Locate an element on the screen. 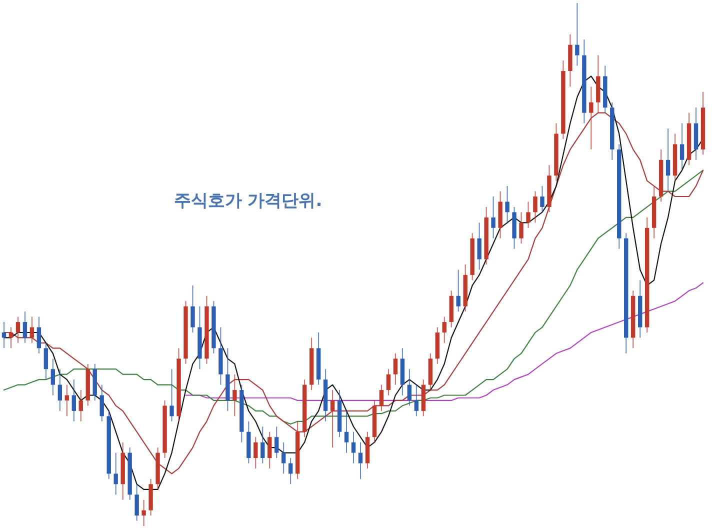  title: 주식호가 가격단위. is located at coordinates (248, 201).